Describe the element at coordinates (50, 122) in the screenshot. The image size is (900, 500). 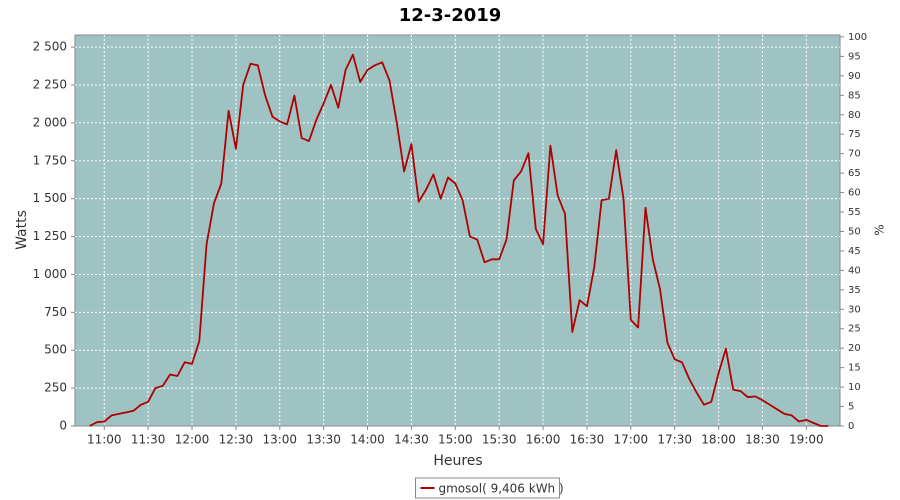
I see `y-tick-label: 2 000` at that location.